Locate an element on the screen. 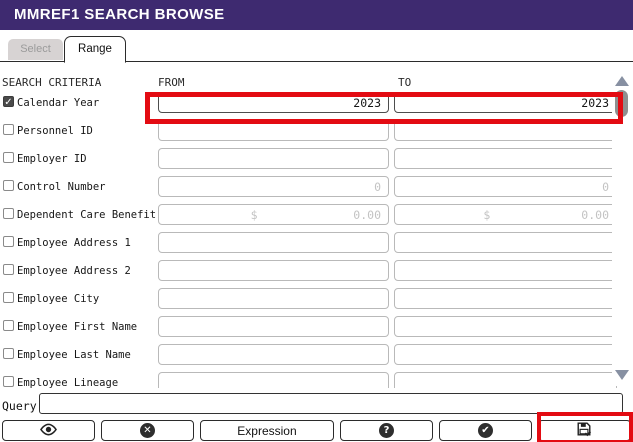 The width and height of the screenshot is (633, 442). from-currency-prefix: $ is located at coordinates (254, 214).